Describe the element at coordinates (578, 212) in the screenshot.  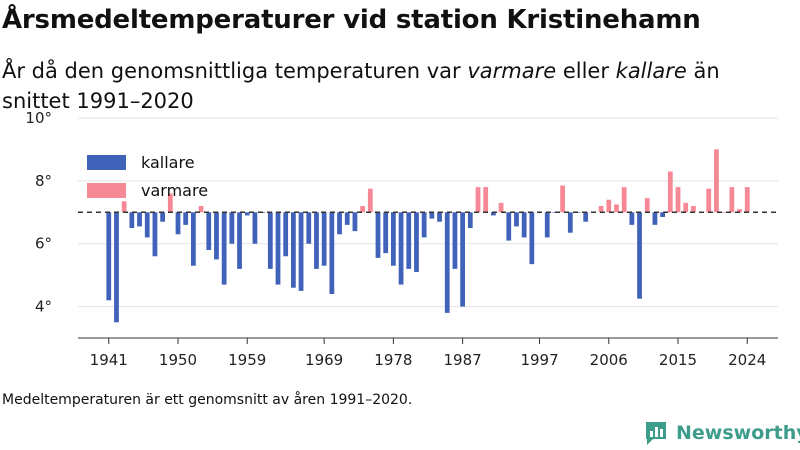
I see `bar-2002` at that location.